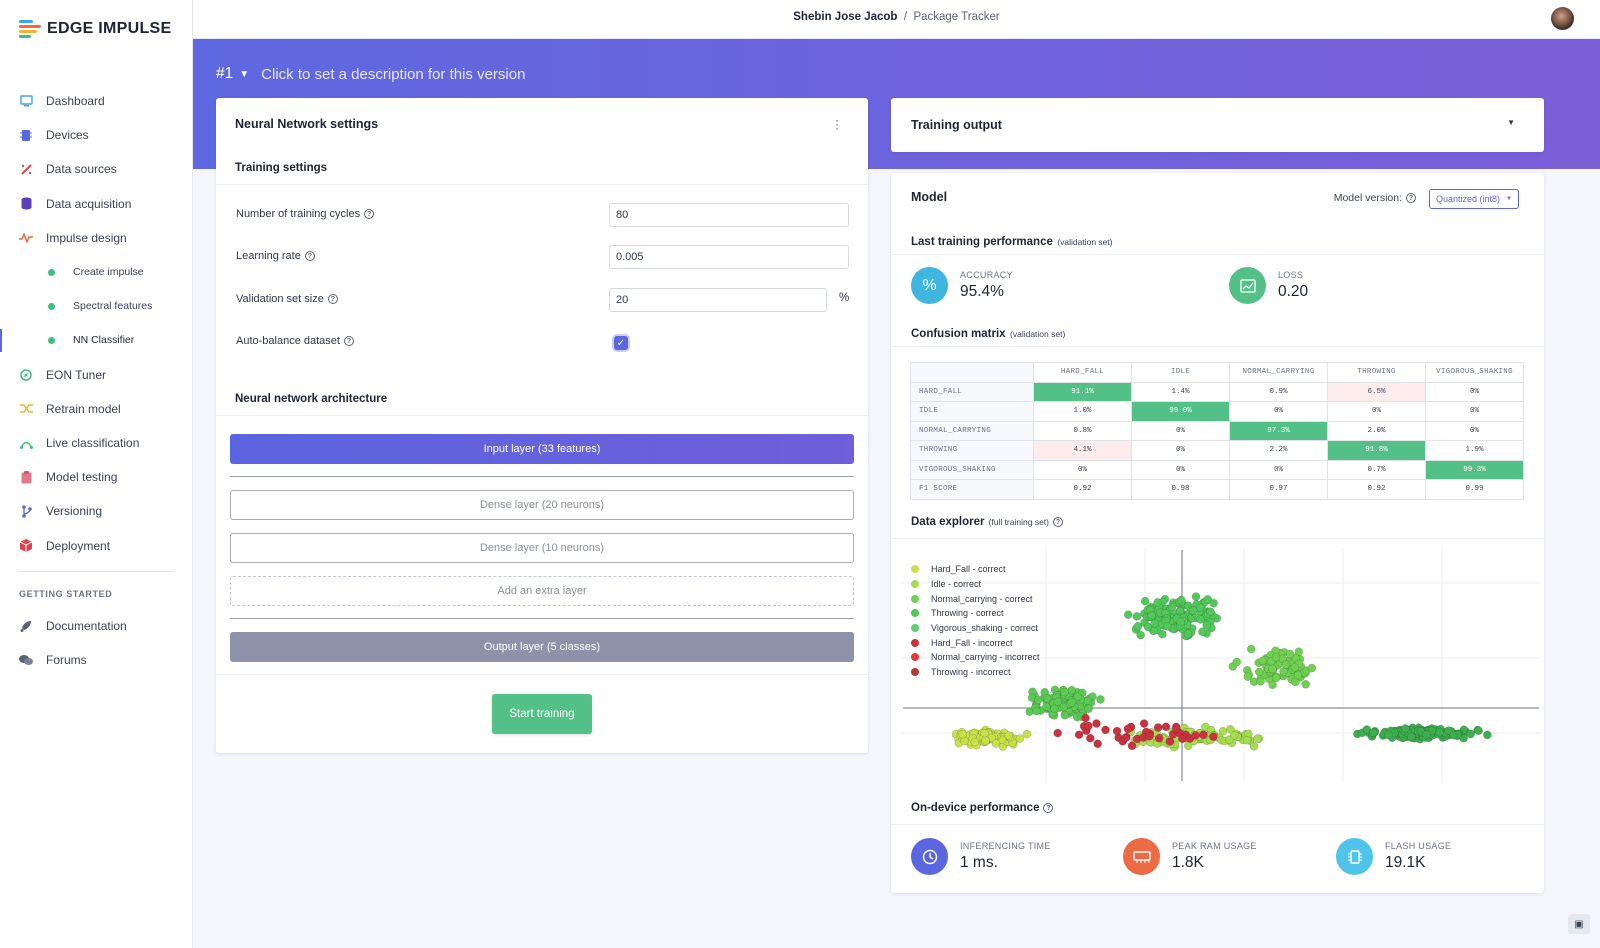  What do you see at coordinates (542, 505) in the screenshot?
I see `dense-layer-1: Dense layer (20 neurons)` at bounding box center [542, 505].